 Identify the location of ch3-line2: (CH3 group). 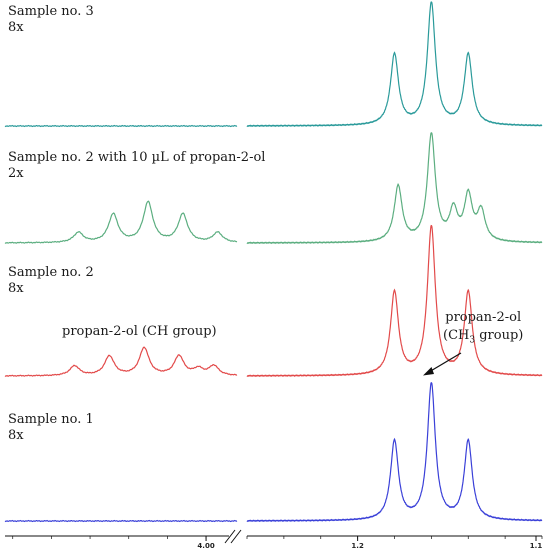
(483, 338).